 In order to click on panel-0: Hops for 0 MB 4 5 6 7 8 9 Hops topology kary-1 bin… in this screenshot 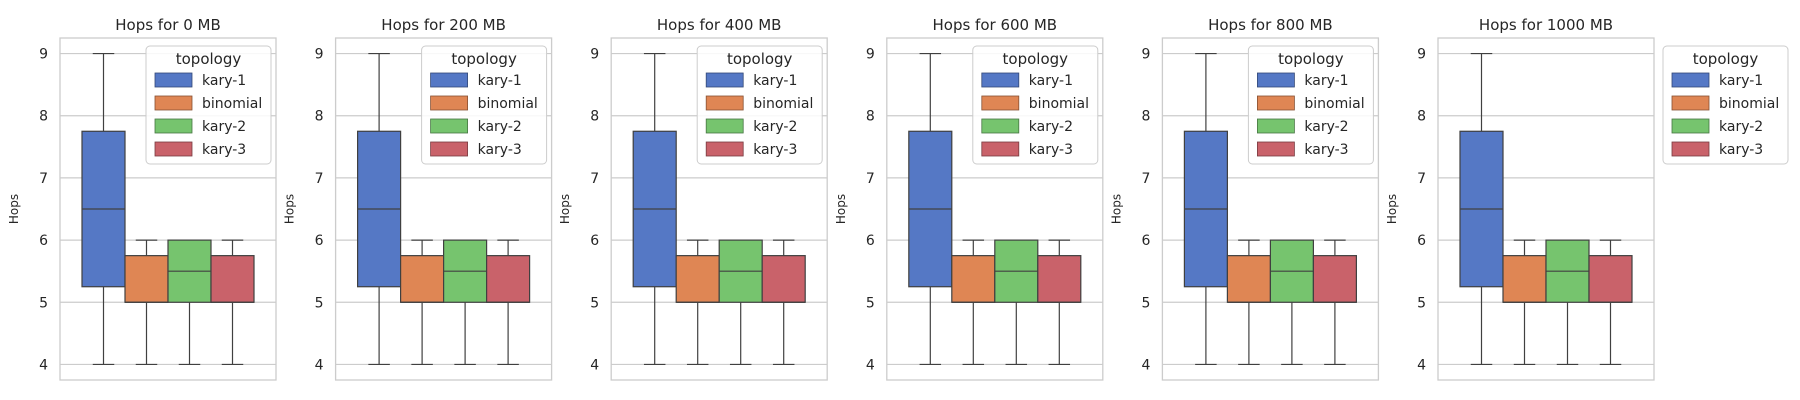, I will do `click(142, 198)`.